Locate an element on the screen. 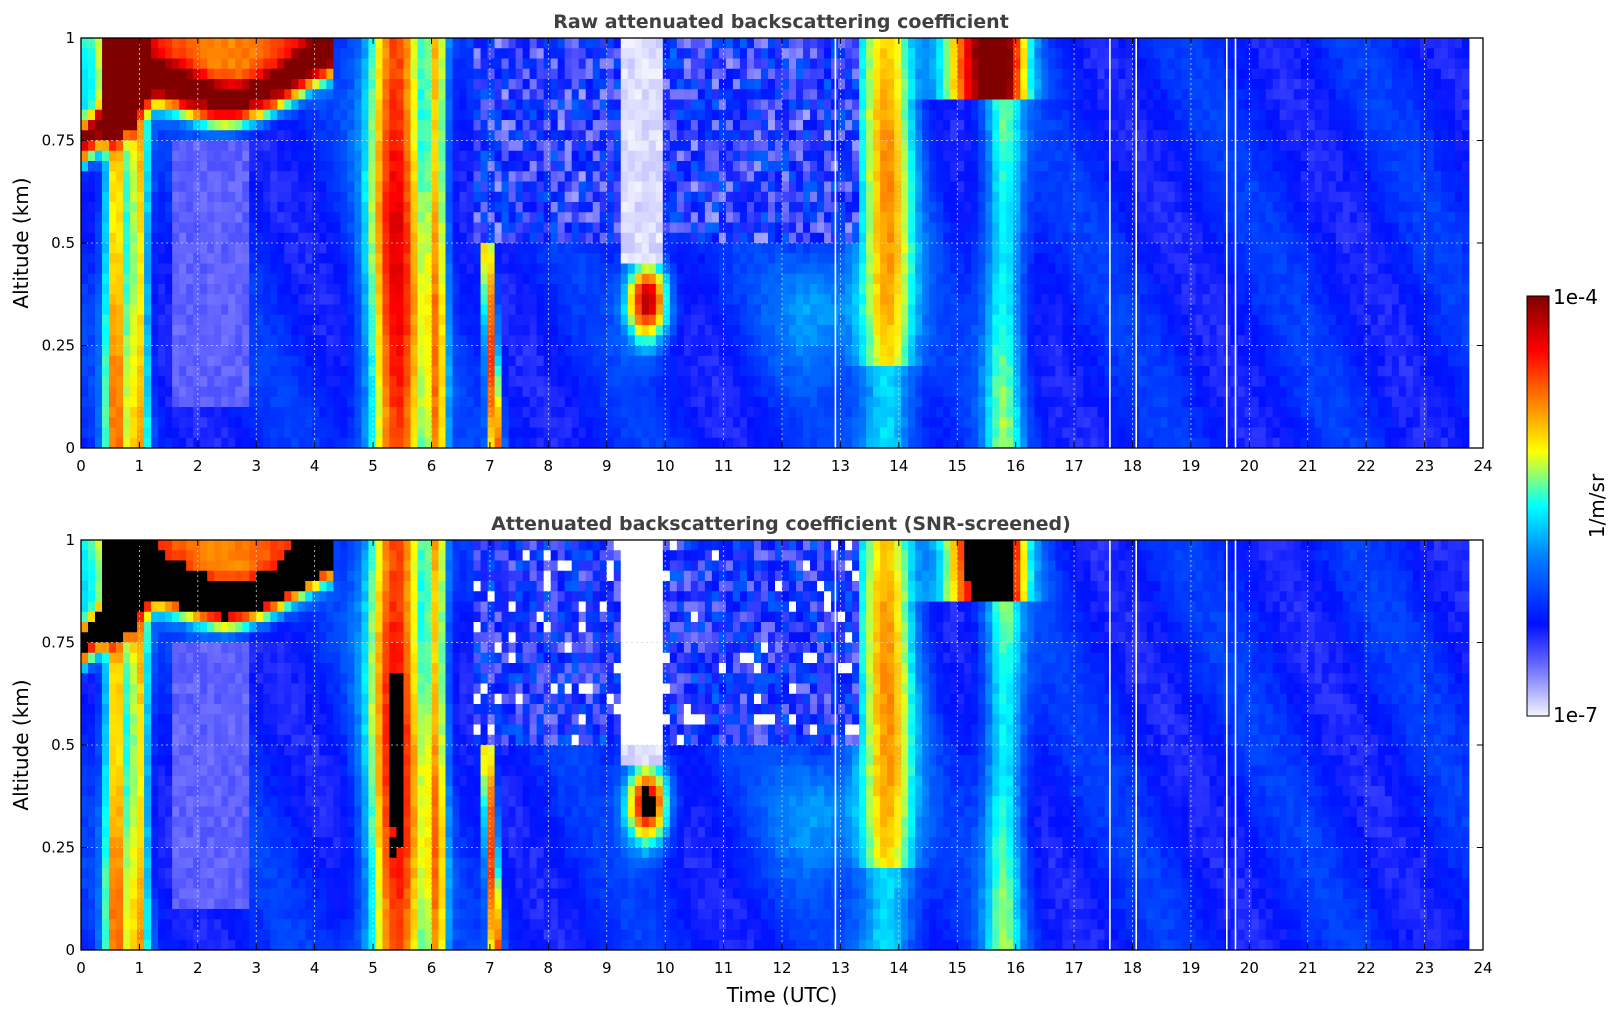  colorbar-gradient is located at coordinates (1538, 506).